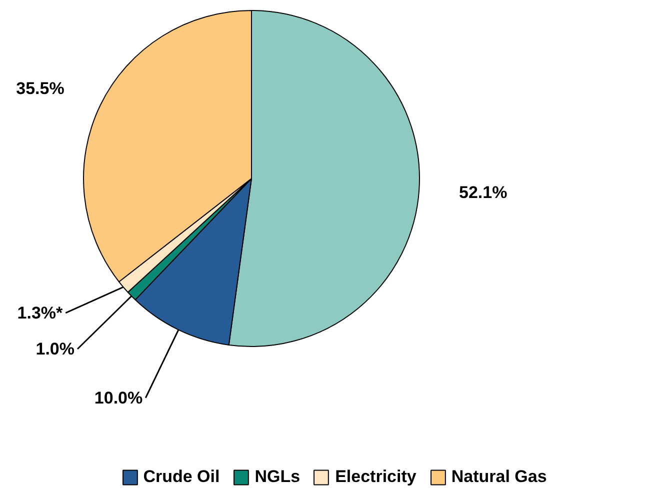  What do you see at coordinates (277, 477) in the screenshot?
I see `legend-label: NGLs` at bounding box center [277, 477].